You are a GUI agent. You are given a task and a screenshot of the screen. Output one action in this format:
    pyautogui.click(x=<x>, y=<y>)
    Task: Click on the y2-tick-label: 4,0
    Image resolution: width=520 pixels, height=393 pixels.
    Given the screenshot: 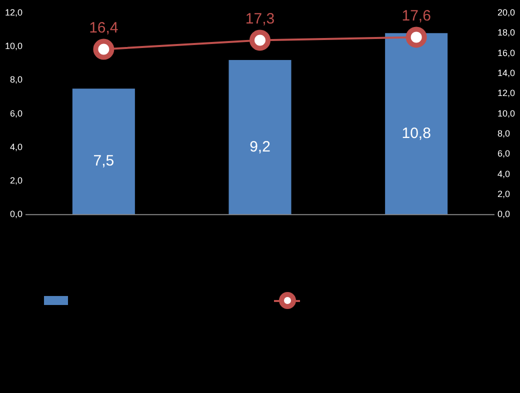 What is the action you would take?
    pyautogui.click(x=503, y=173)
    